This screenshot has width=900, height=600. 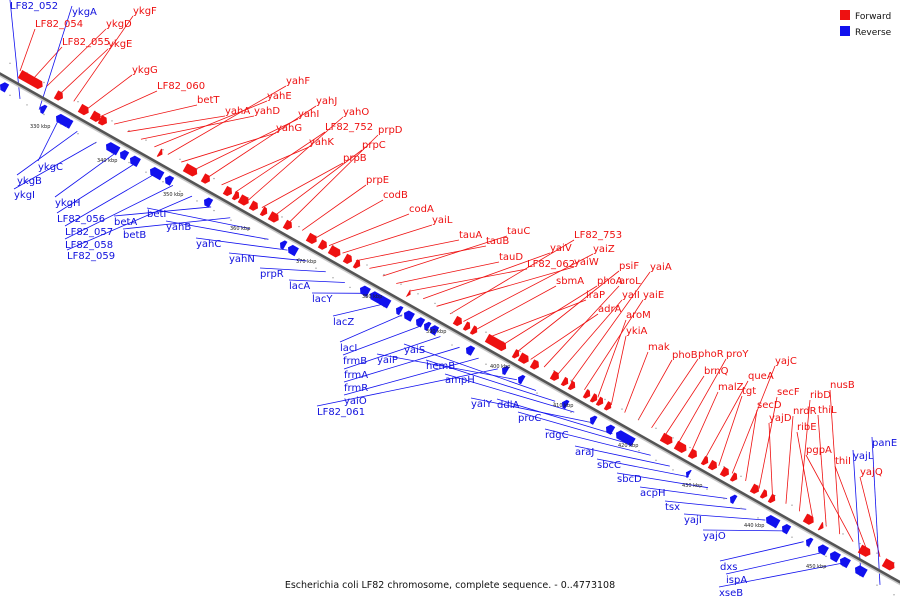 I want to click on gene-label-laci: lacI, so click(x=348, y=348).